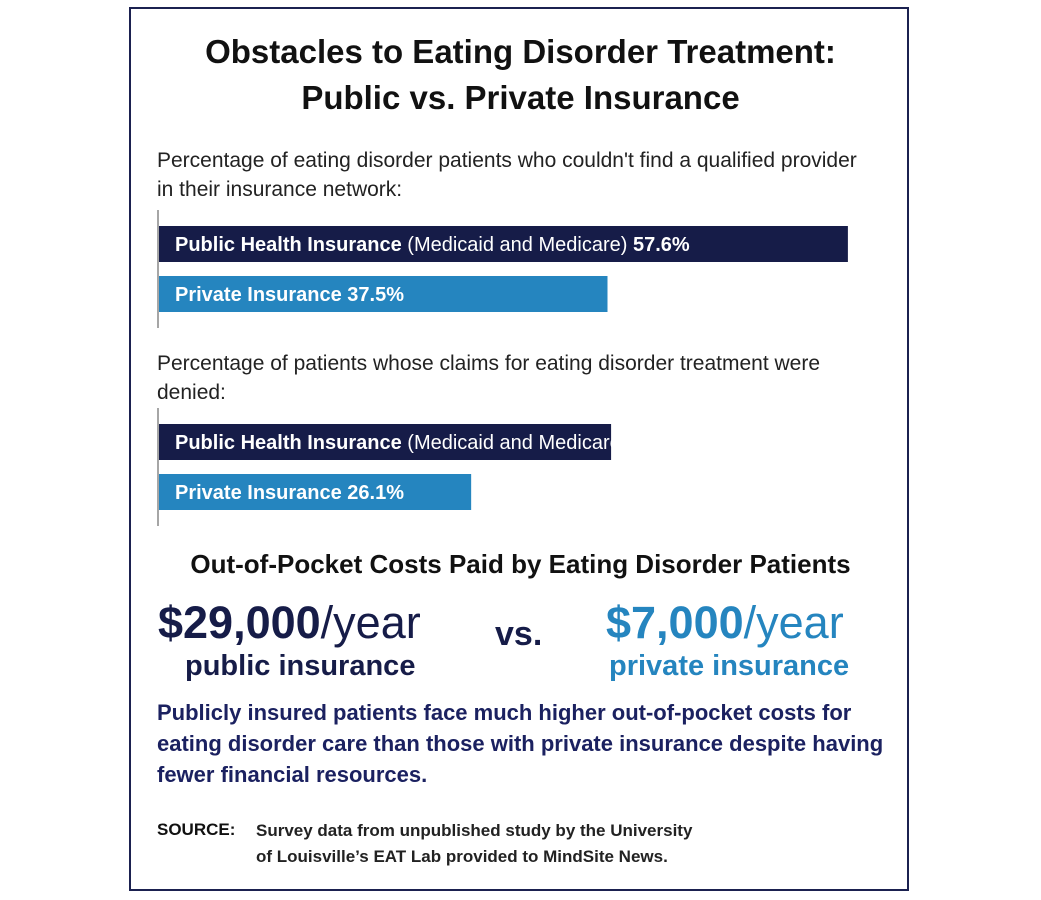 The width and height of the screenshot is (1041, 900). I want to click on bar-value-label: 26.1%, so click(373, 493).